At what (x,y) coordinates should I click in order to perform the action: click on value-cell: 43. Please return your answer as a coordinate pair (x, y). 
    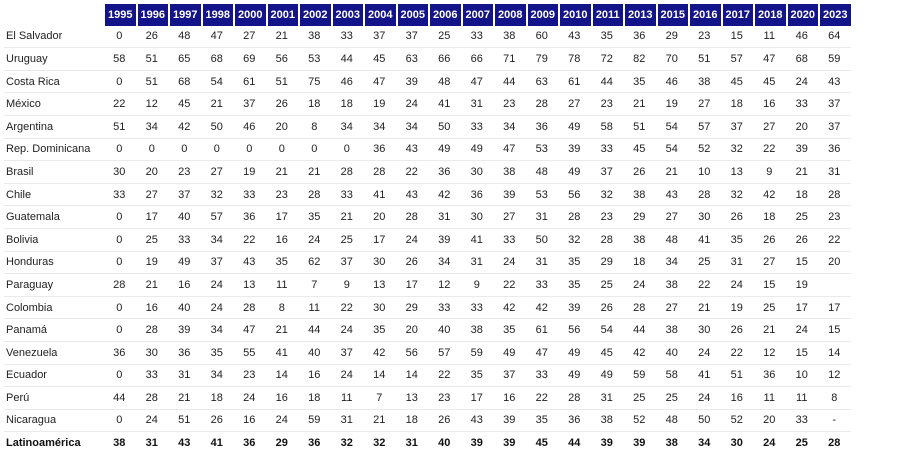
    Looking at the image, I should click on (671, 195).